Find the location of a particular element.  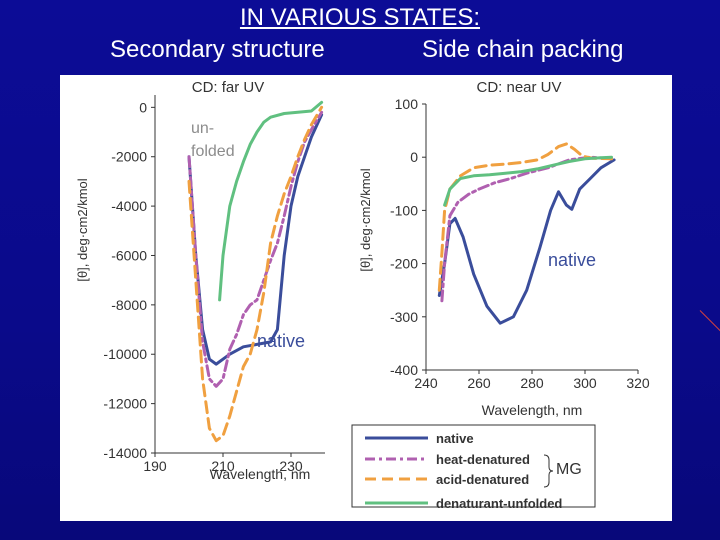

decorative-line is located at coordinates (709, 321).